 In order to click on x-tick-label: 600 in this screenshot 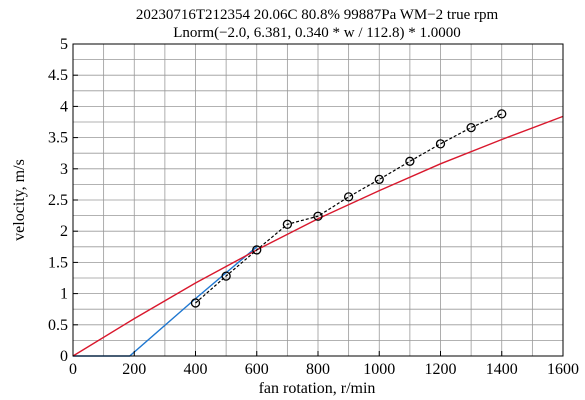, I will do `click(257, 369)`.